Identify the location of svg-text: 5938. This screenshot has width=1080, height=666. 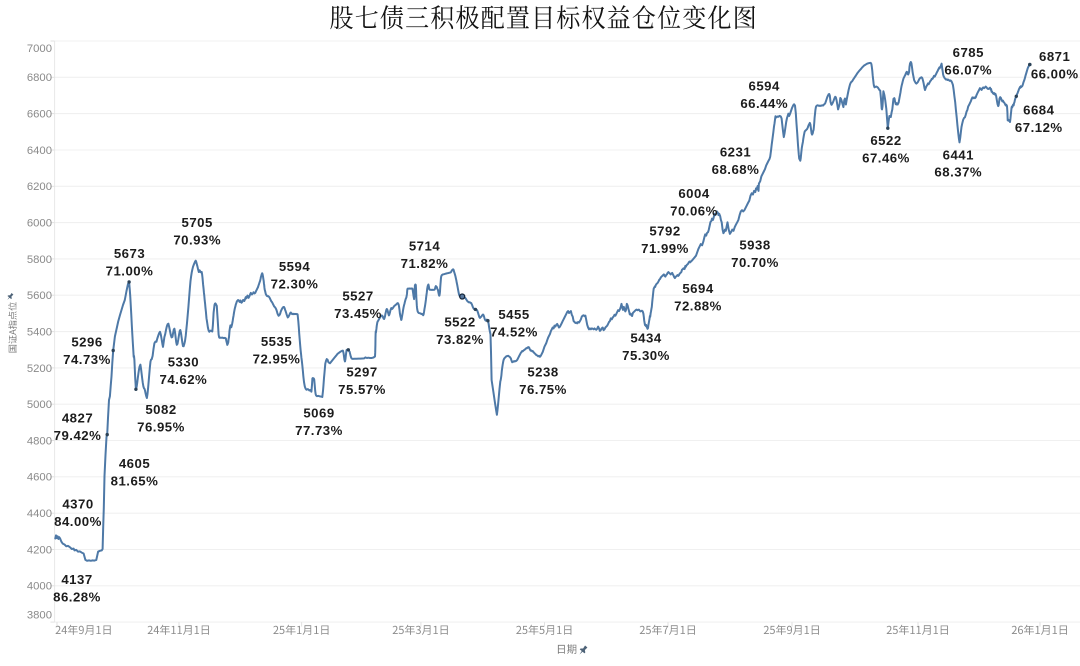
(754, 244).